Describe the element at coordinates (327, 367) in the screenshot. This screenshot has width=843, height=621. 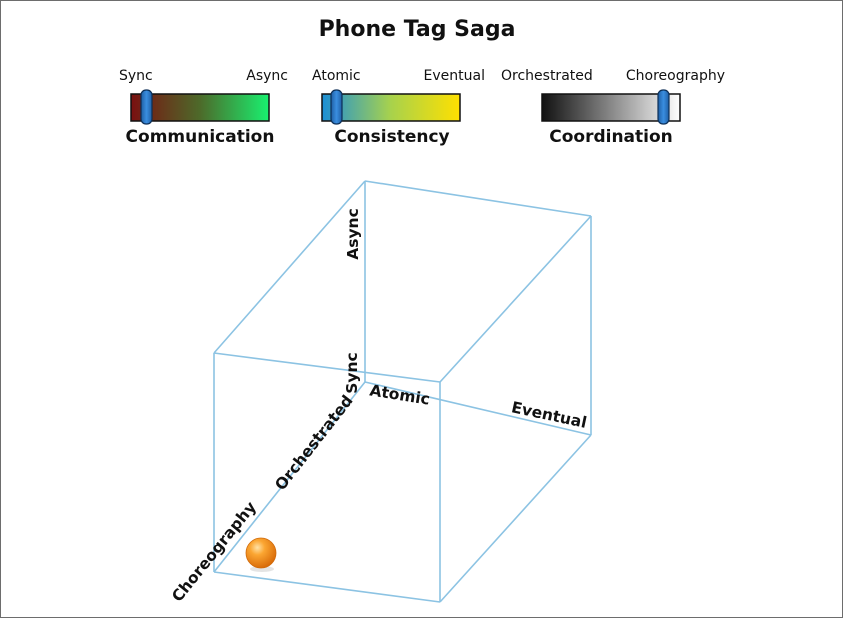
I see `cube-edge-top-front` at that location.